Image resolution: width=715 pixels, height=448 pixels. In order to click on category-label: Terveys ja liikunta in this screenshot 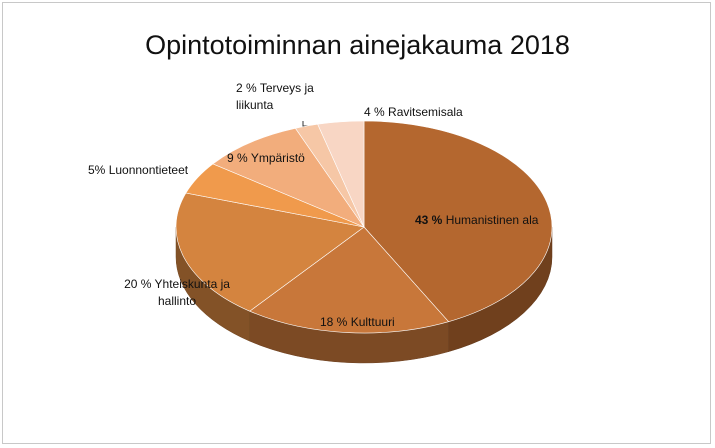, I will do `click(275, 96)`.